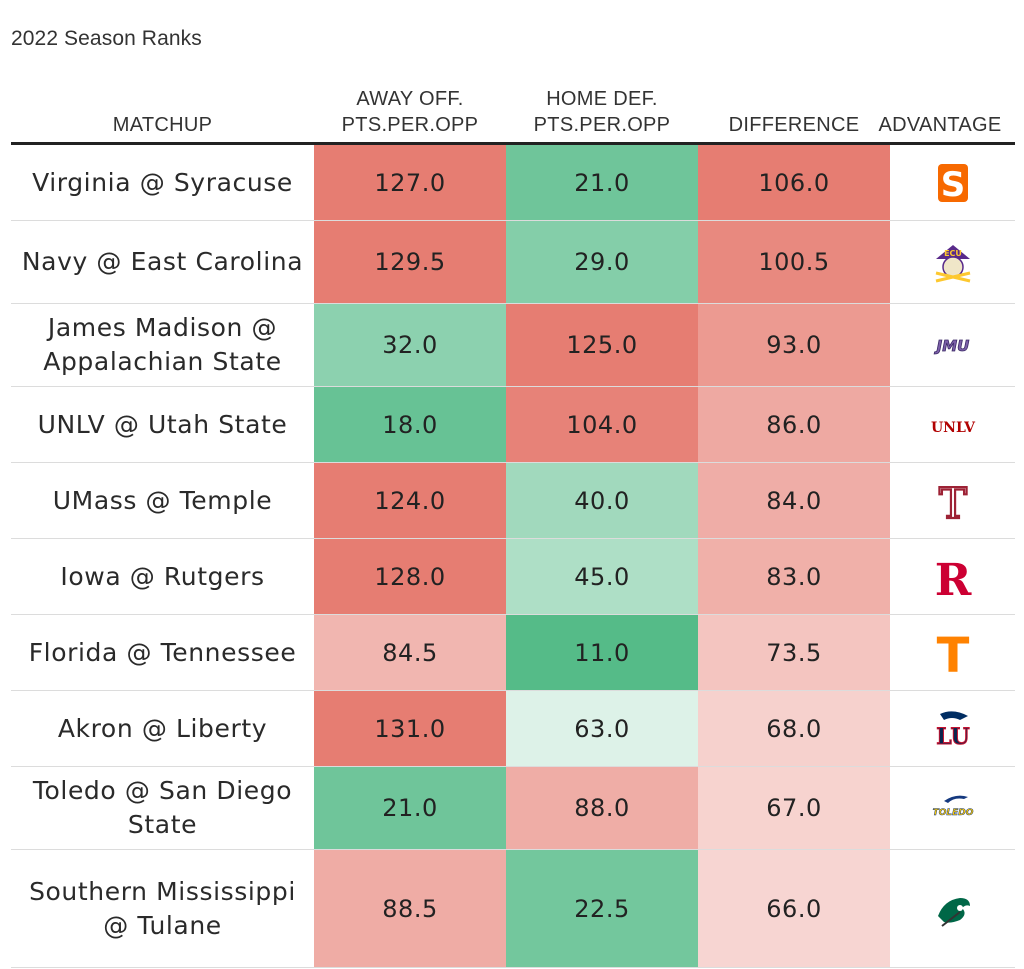 This screenshot has width=1024, height=969. Describe the element at coordinates (162, 182) in the screenshot. I see `matchup-cell: Virginia @ Syracuse` at that location.